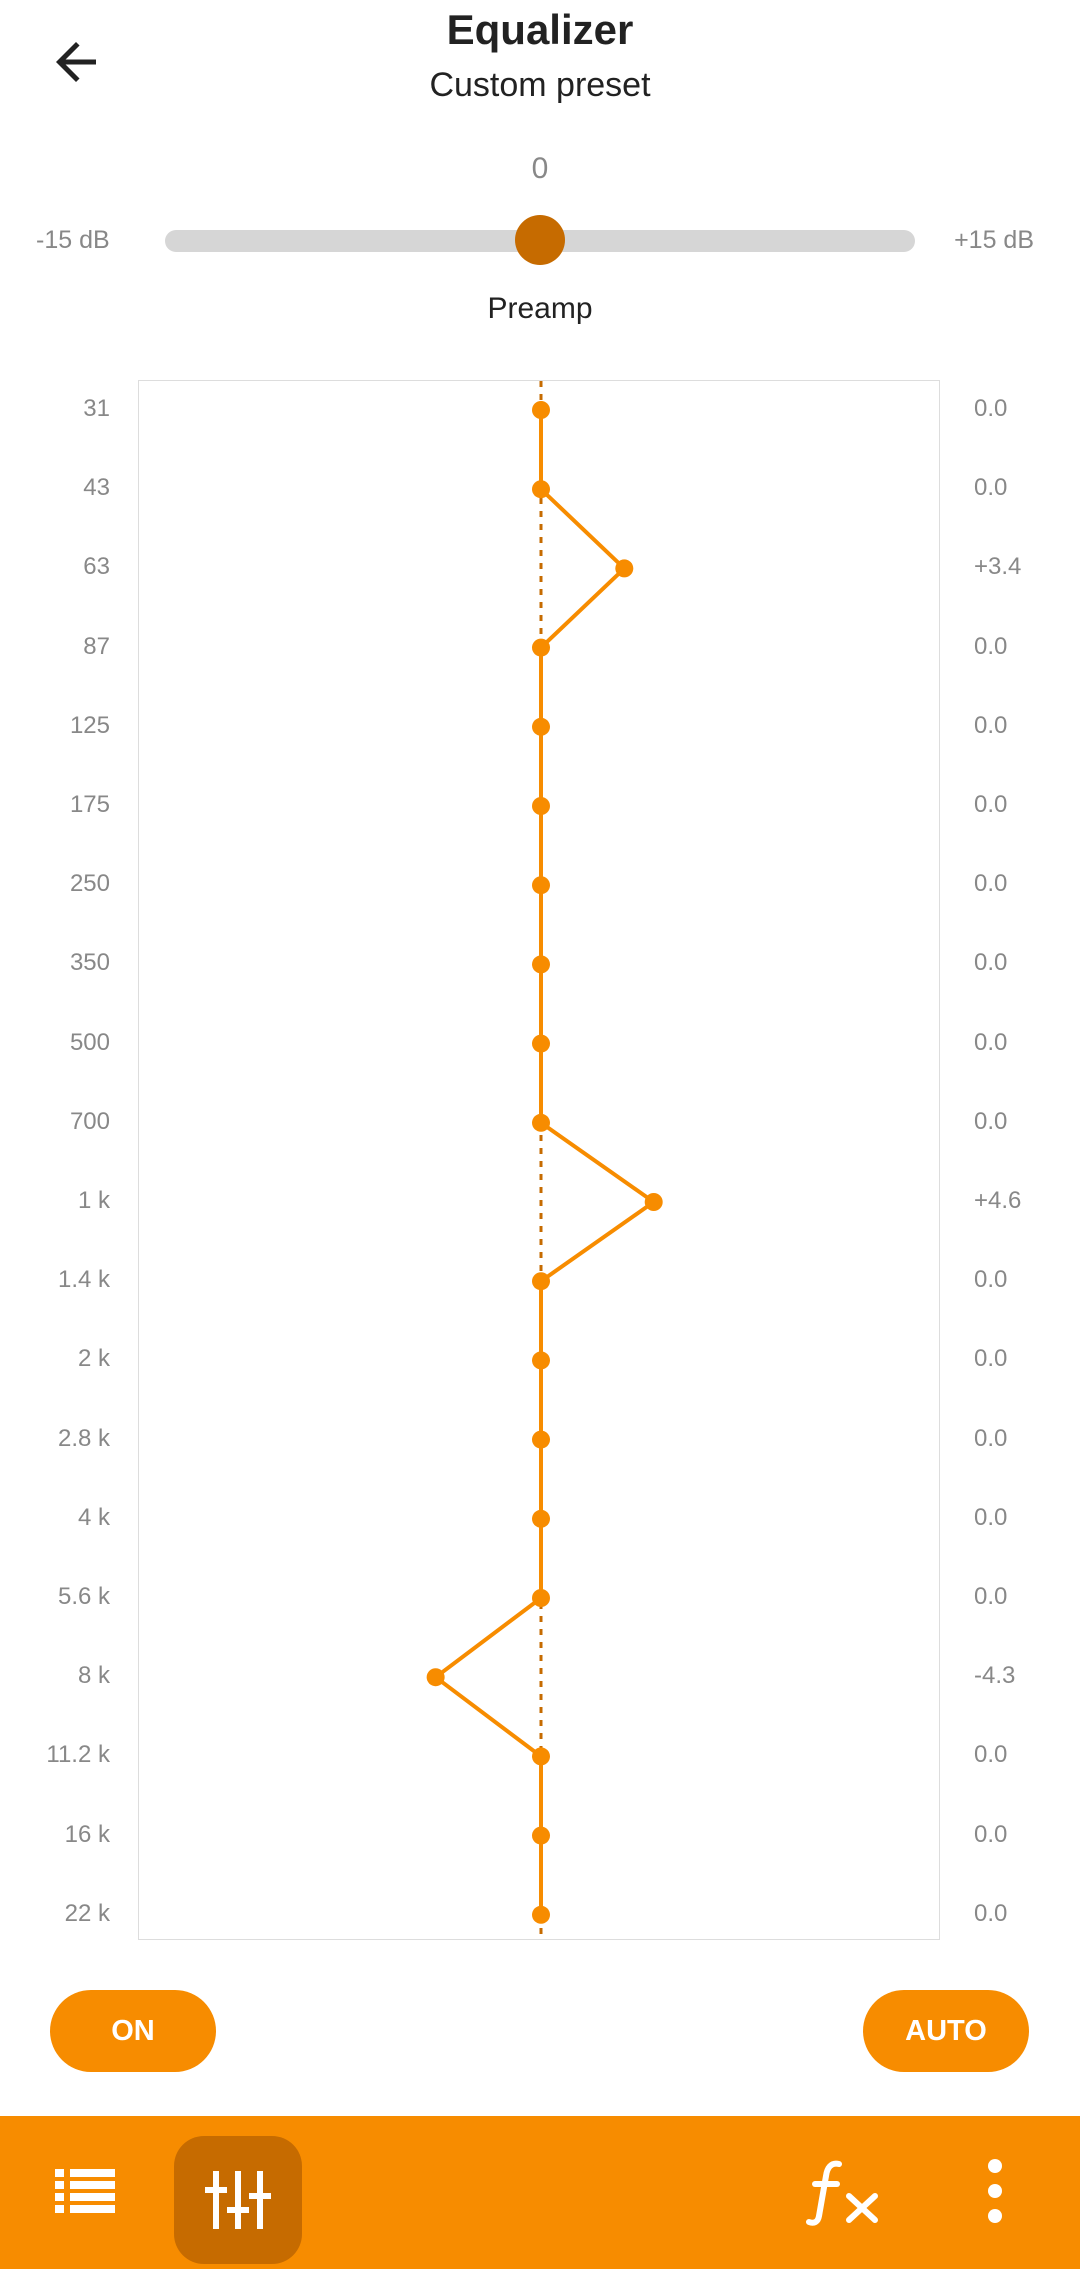 This screenshot has width=1080, height=2269. What do you see at coordinates (96, 408) in the screenshot?
I see `band-frequency-label: 31` at bounding box center [96, 408].